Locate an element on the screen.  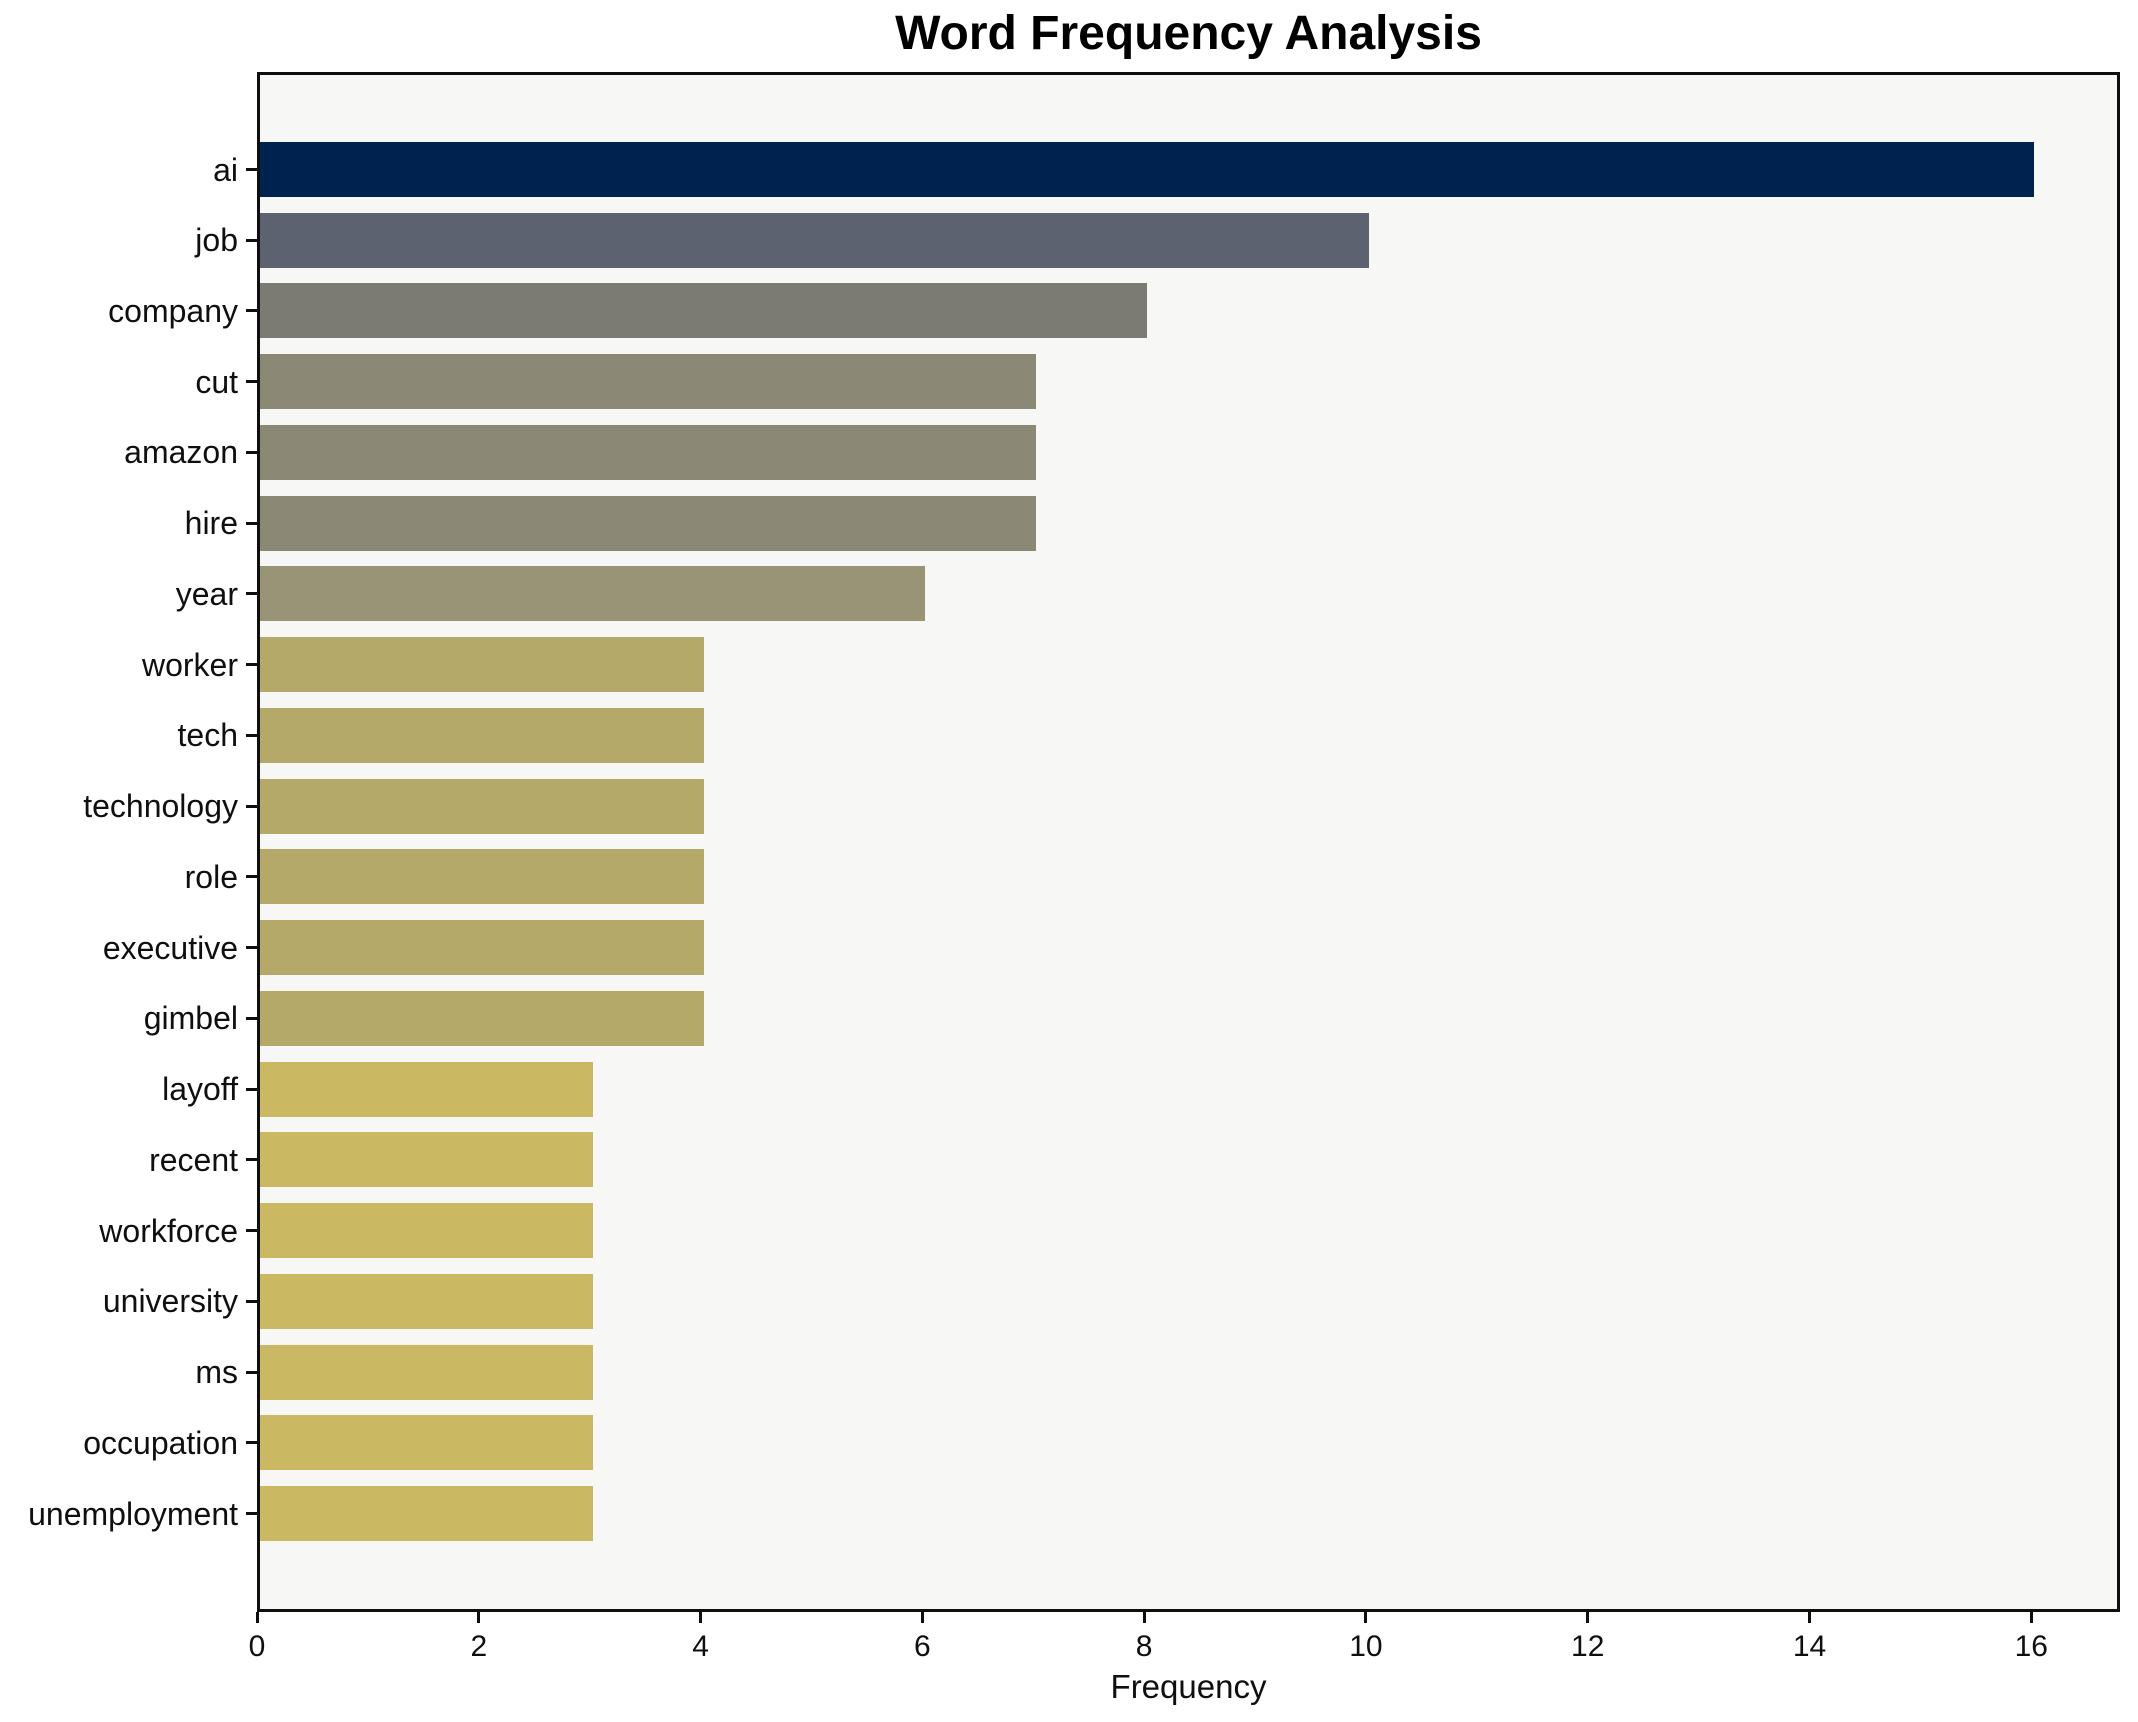
bar-workforce is located at coordinates (426, 1231).